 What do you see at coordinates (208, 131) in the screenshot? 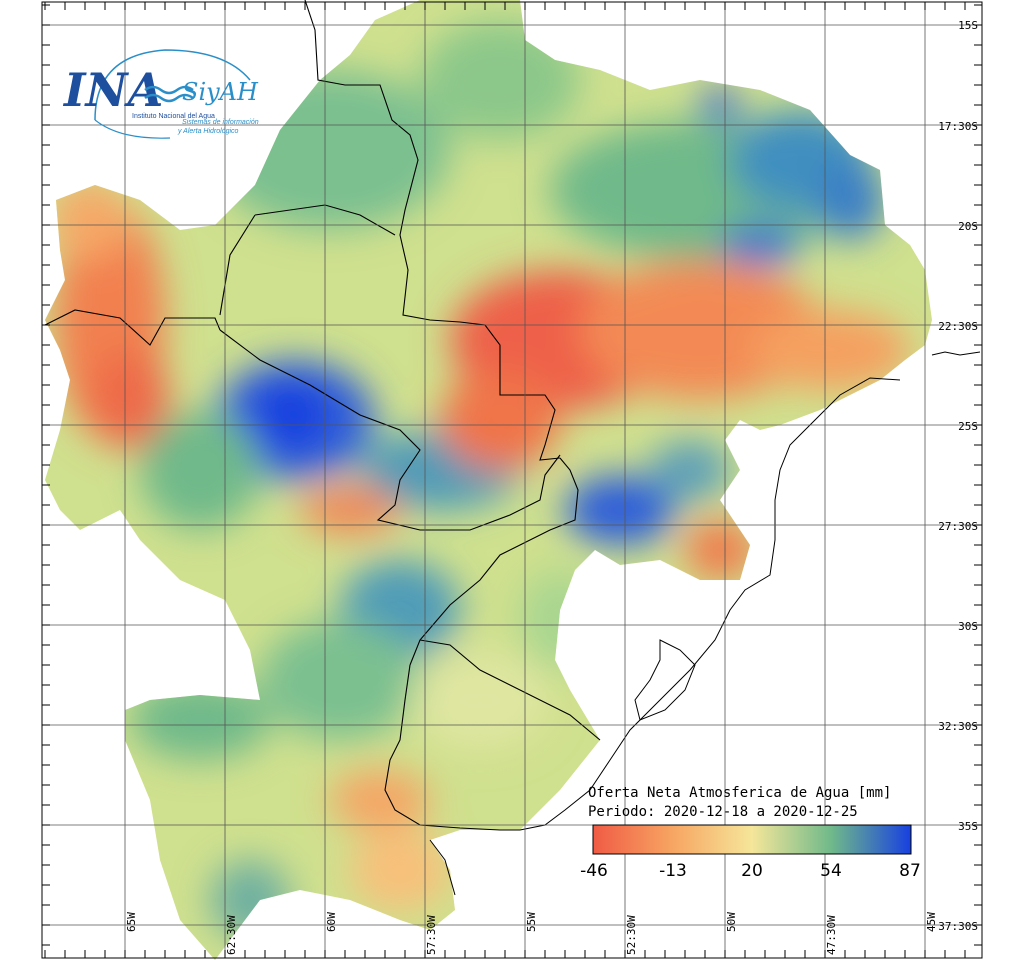
I see `logo-system-line2: y Alerta Hidrológico` at bounding box center [208, 131].